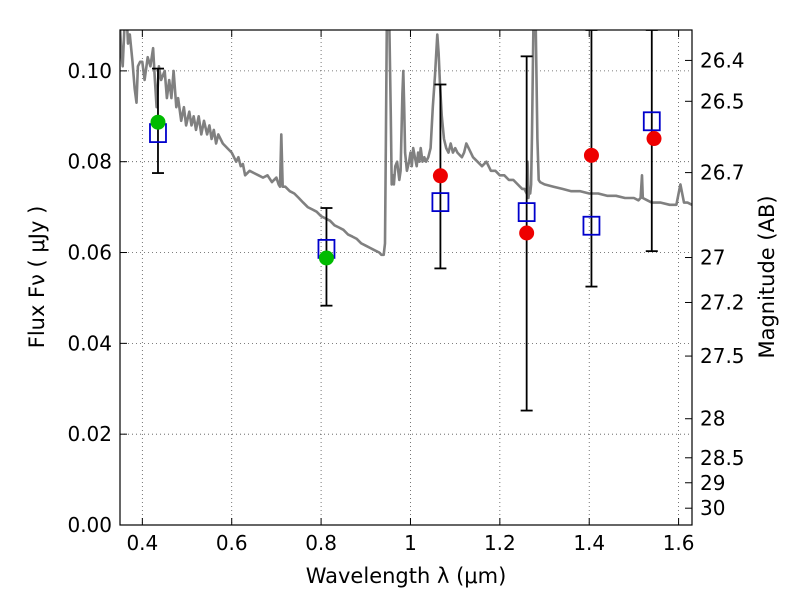  What do you see at coordinates (97, 298) in the screenshot?
I see `y-axis: 0.00 0.02 0.04 0.06 0.08 0.10` at bounding box center [97, 298].